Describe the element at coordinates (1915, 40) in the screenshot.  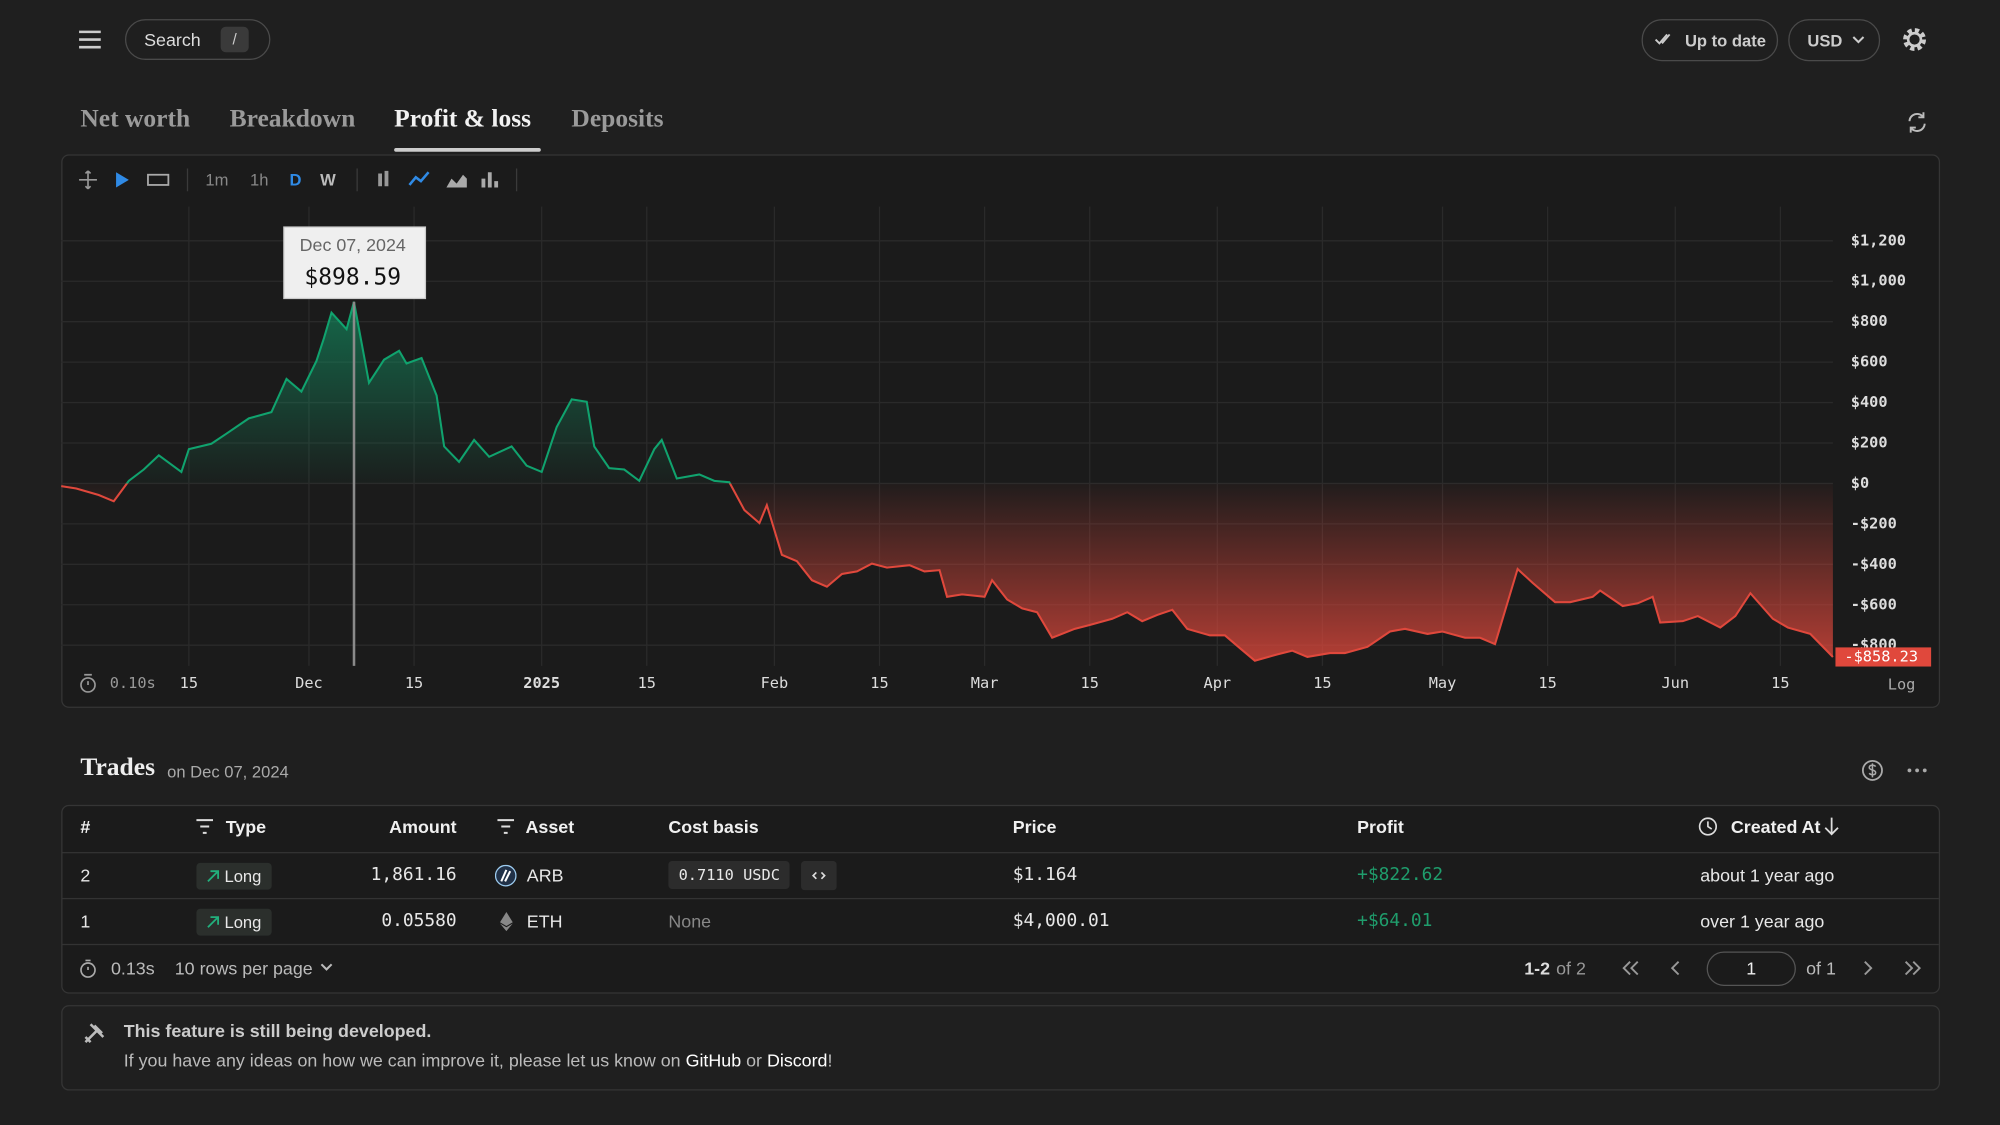
I see `settings-icon` at that location.